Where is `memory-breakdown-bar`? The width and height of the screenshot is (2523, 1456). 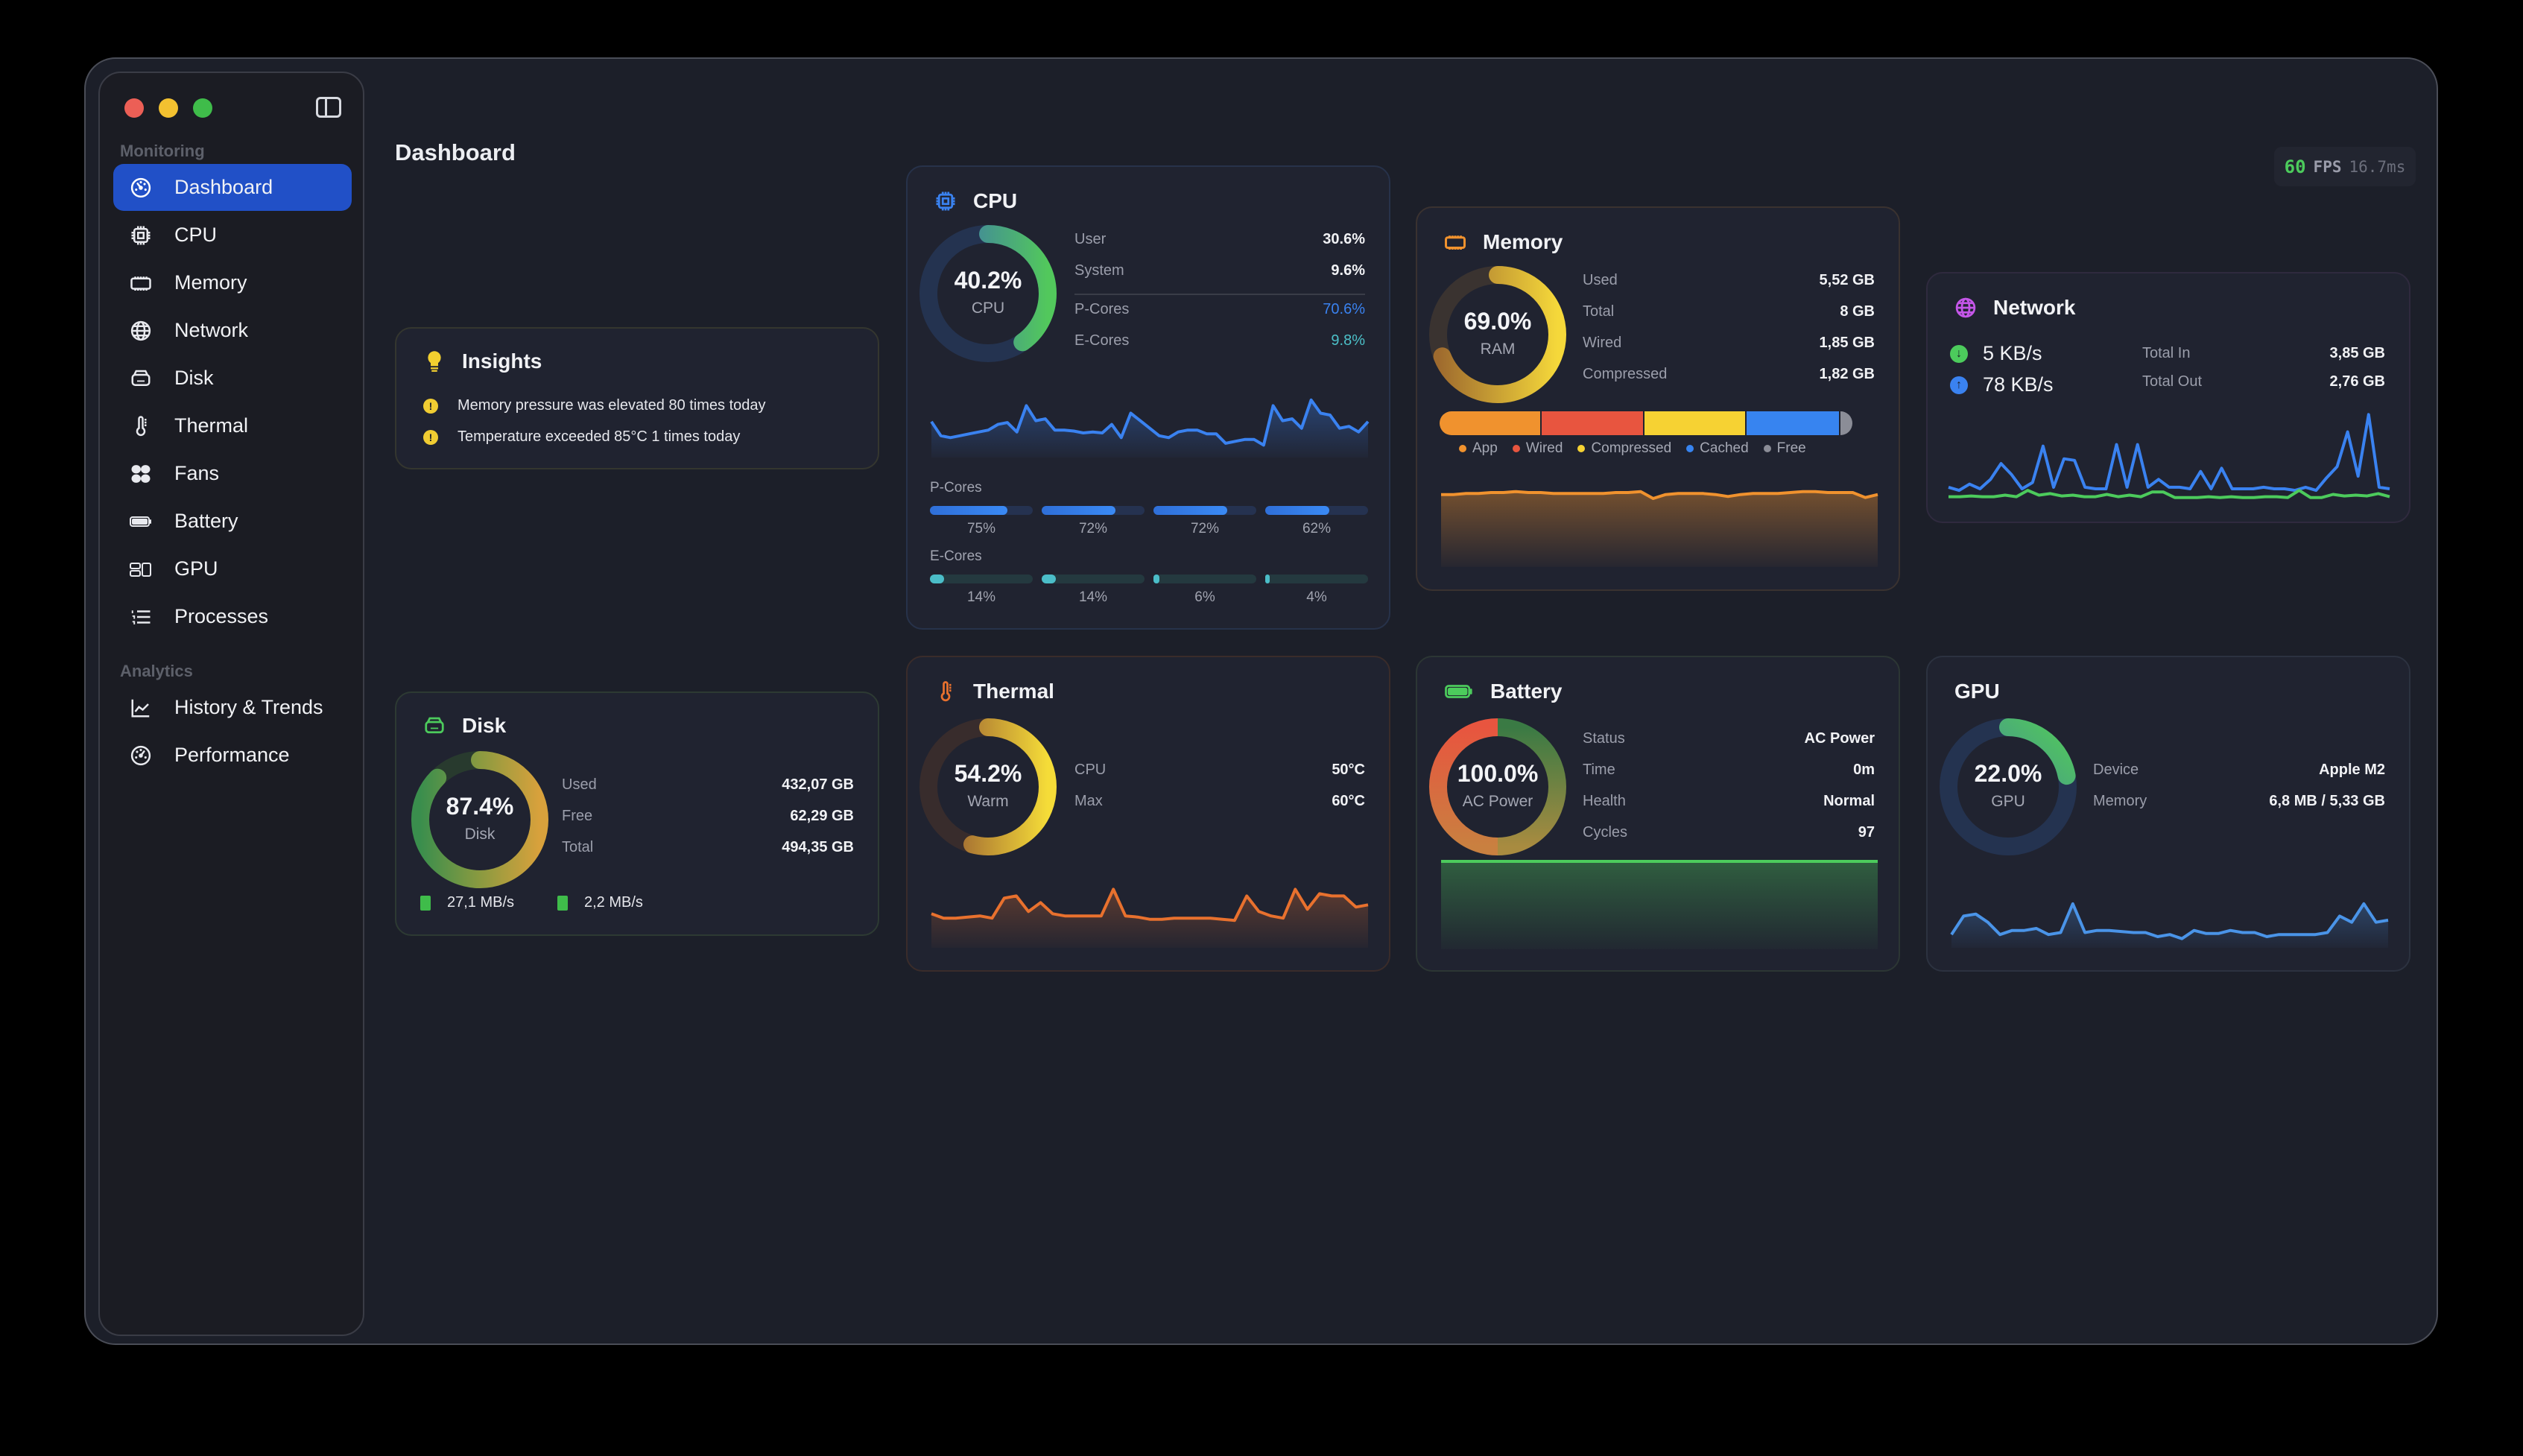
memory-breakdown-bar is located at coordinates (1646, 423).